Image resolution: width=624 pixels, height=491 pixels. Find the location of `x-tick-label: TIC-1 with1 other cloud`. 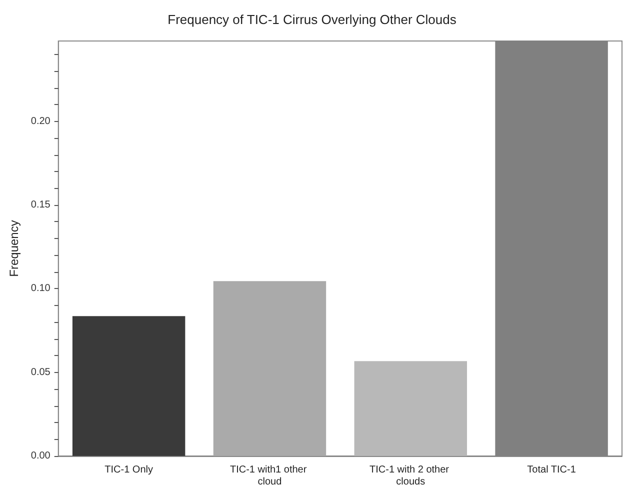

x-tick-label: TIC-1 with1 other cloud is located at coordinates (270, 476).